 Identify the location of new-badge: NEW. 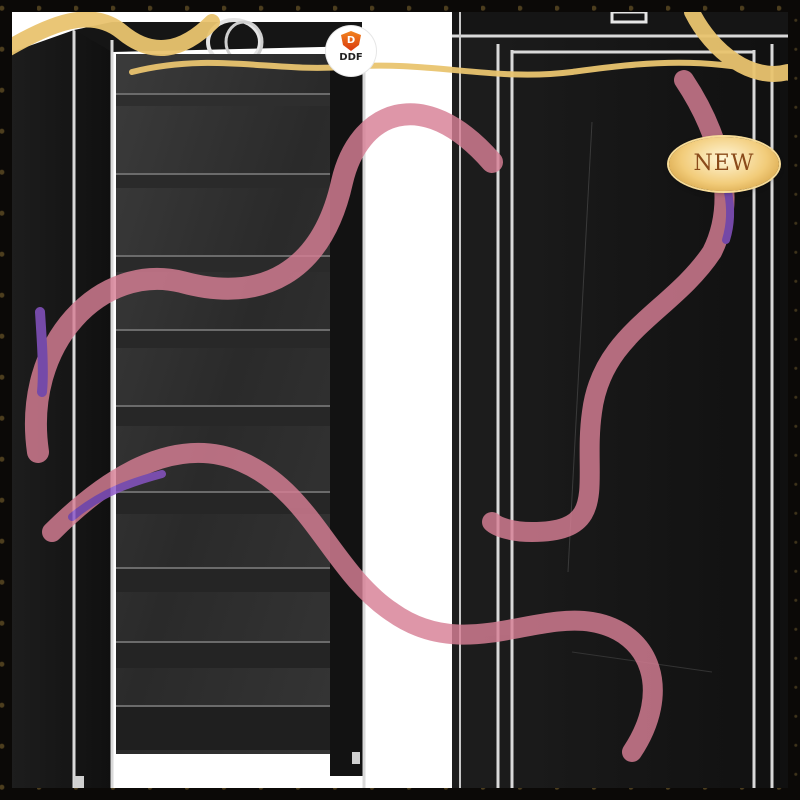
(724, 164).